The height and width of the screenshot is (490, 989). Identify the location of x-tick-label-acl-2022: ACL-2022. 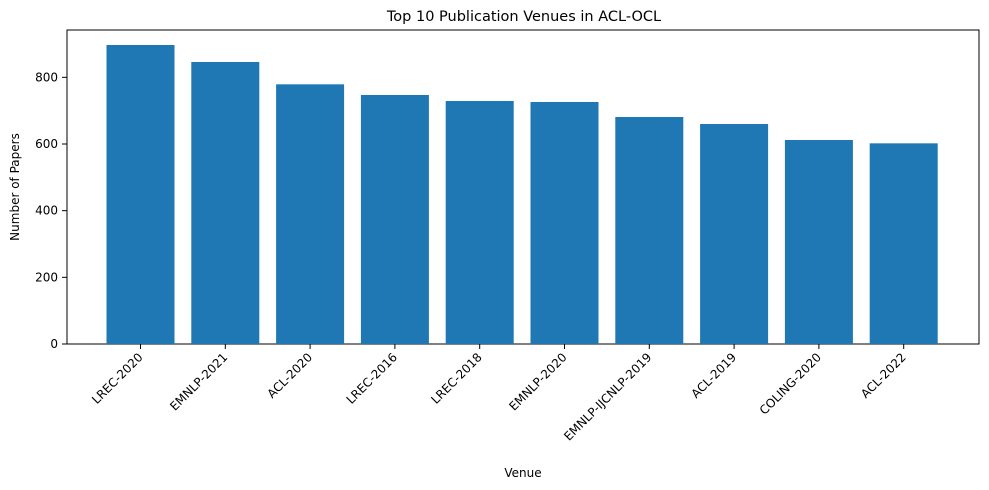
(883, 375).